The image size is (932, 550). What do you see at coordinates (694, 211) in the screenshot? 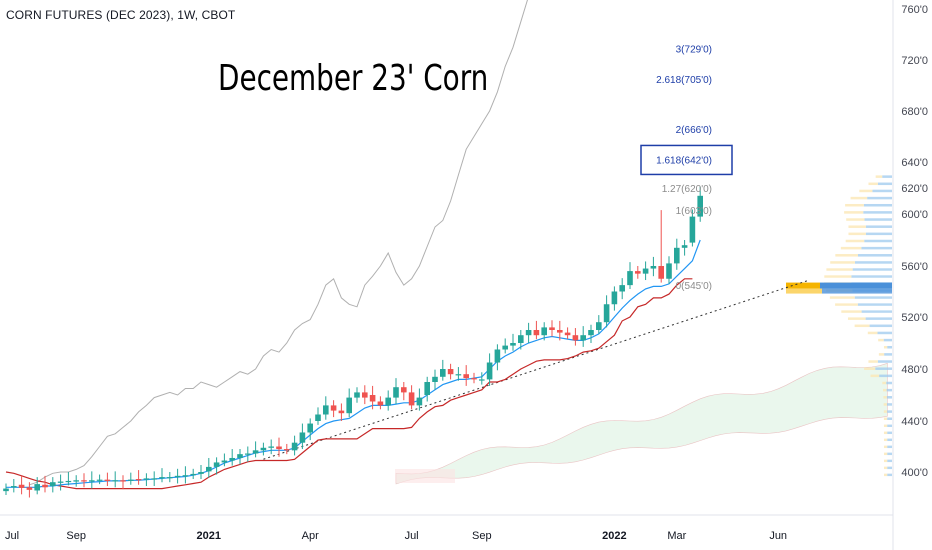
I see `fib-level-label: 1(603'0)` at bounding box center [694, 211].